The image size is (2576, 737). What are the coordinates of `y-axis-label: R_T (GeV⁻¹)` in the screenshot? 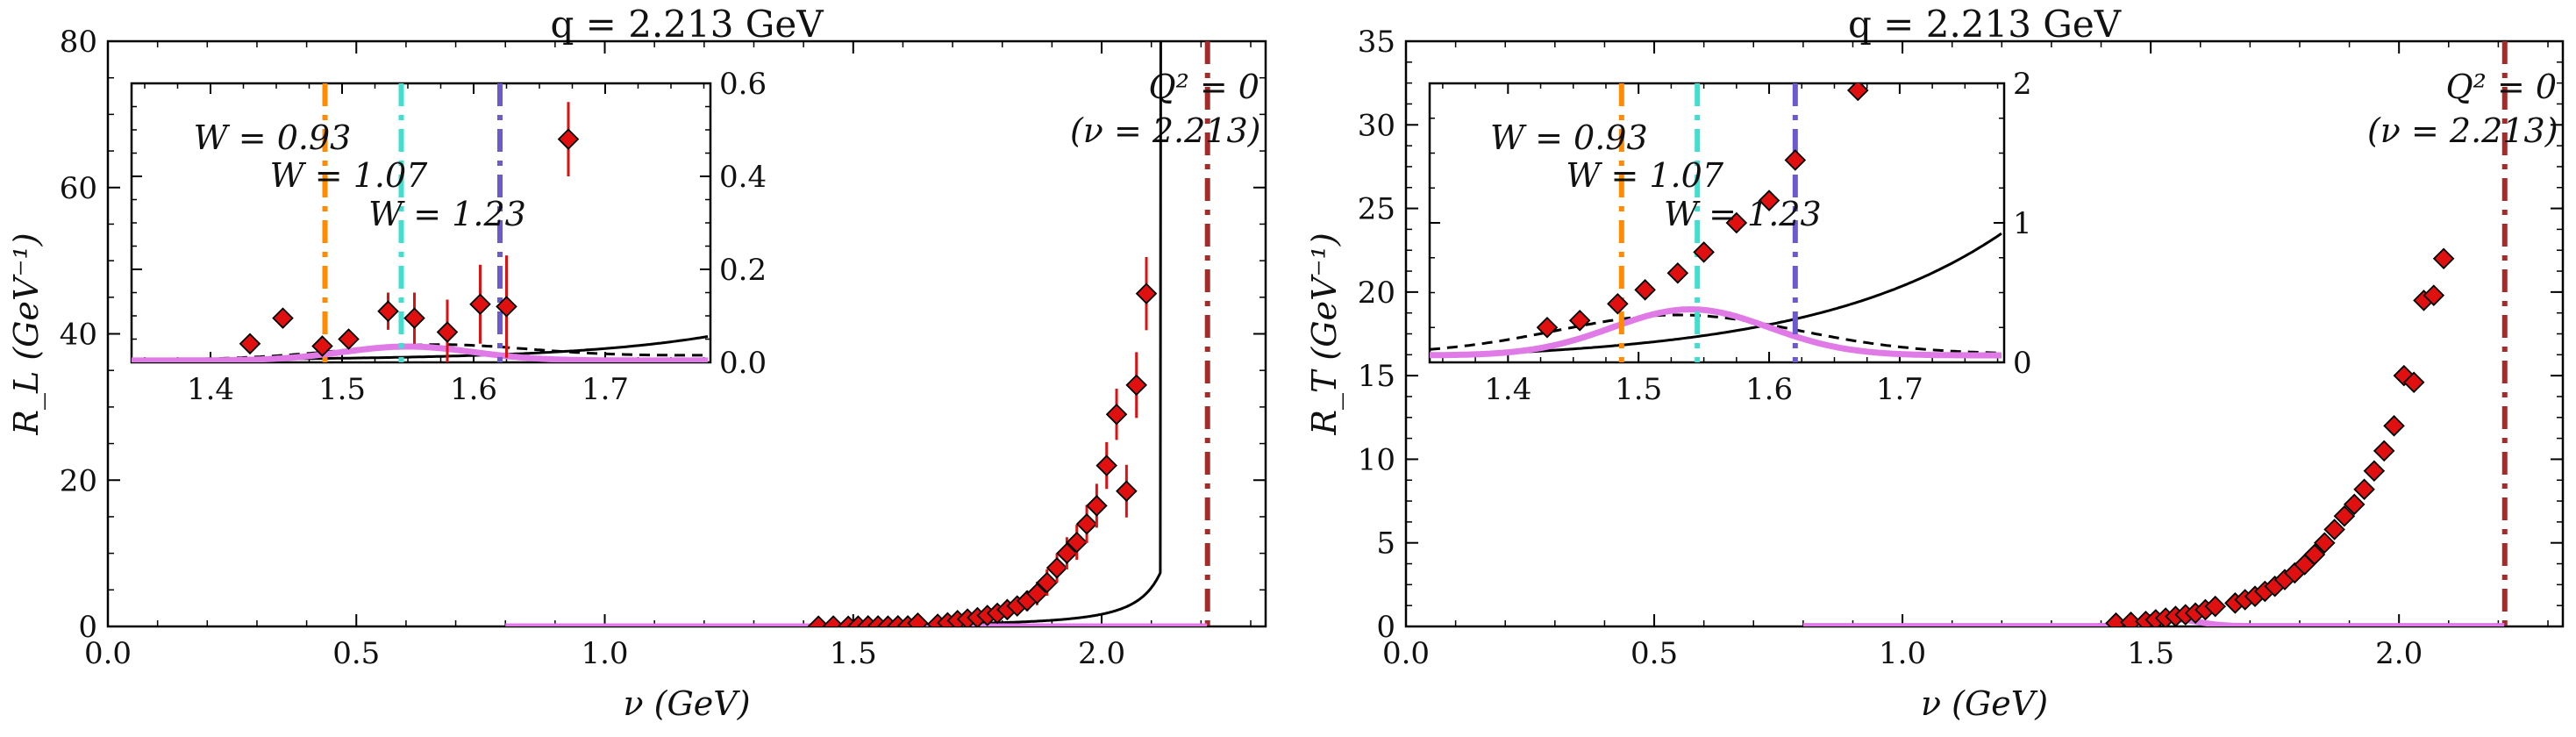 It's located at (1325, 334).